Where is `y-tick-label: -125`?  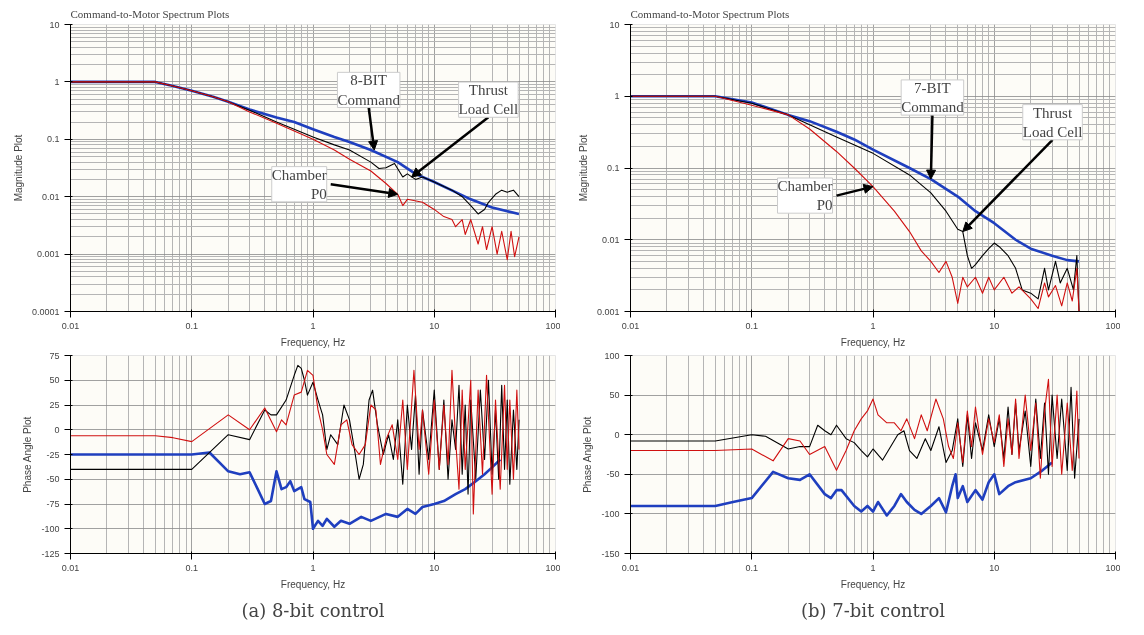 y-tick-label: -125 is located at coordinates (50, 553).